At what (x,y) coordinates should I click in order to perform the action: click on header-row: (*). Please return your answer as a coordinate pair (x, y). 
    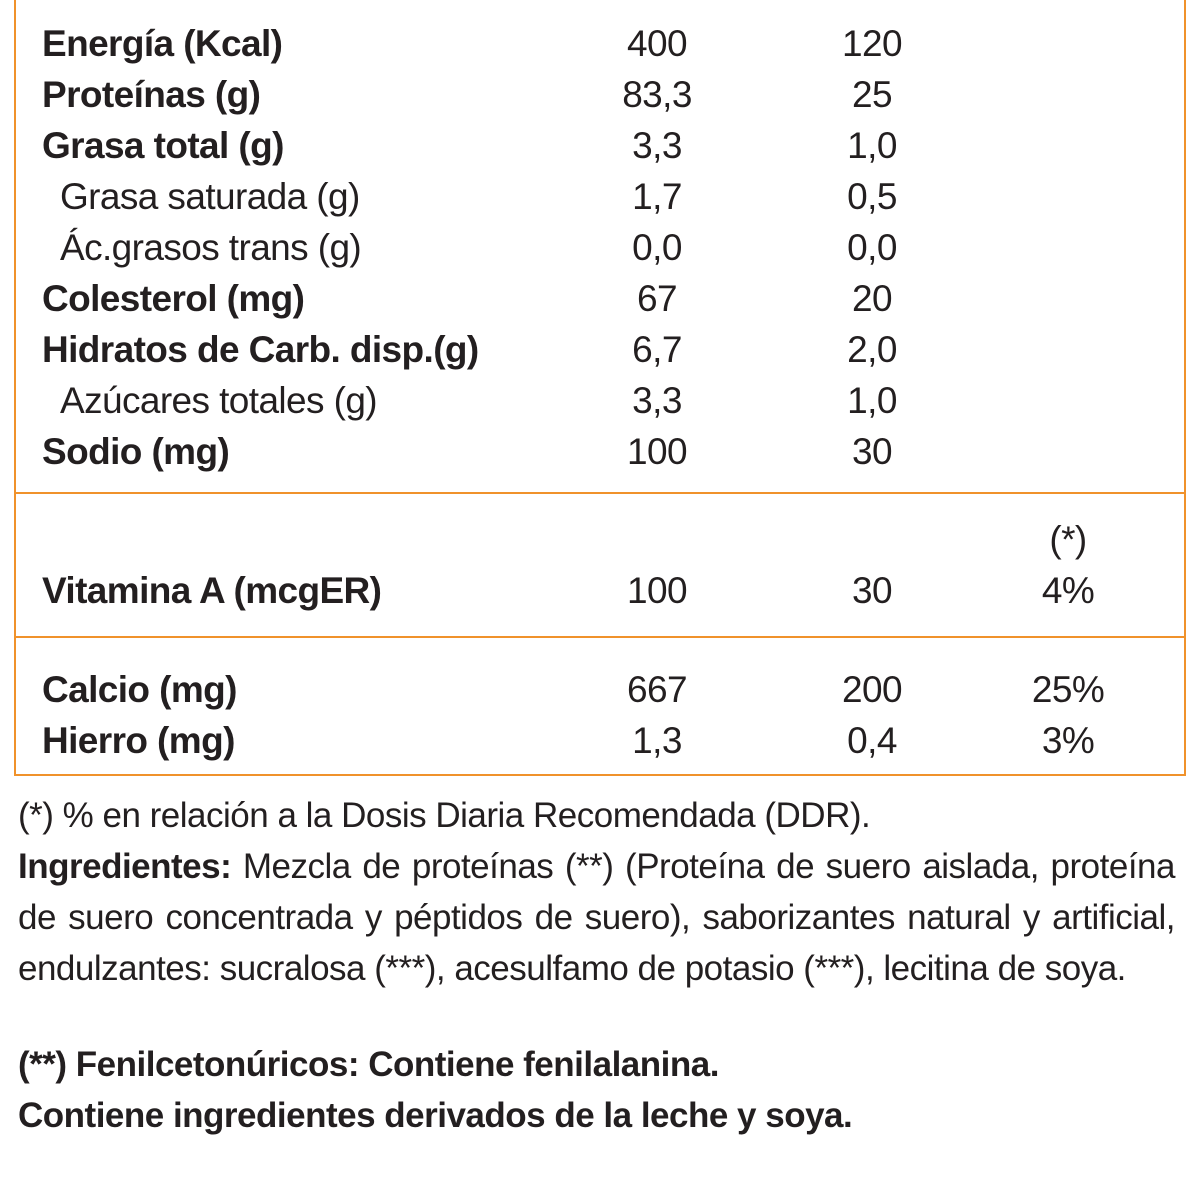
    Looking at the image, I should click on (600, 539).